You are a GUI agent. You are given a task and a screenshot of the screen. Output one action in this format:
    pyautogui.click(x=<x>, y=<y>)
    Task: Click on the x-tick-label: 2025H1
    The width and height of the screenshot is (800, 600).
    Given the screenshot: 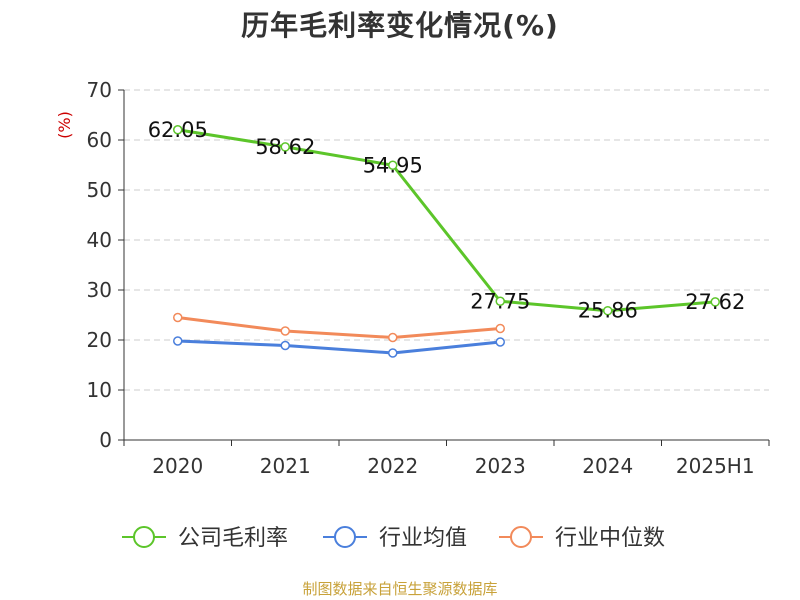 What is the action you would take?
    pyautogui.click(x=715, y=466)
    